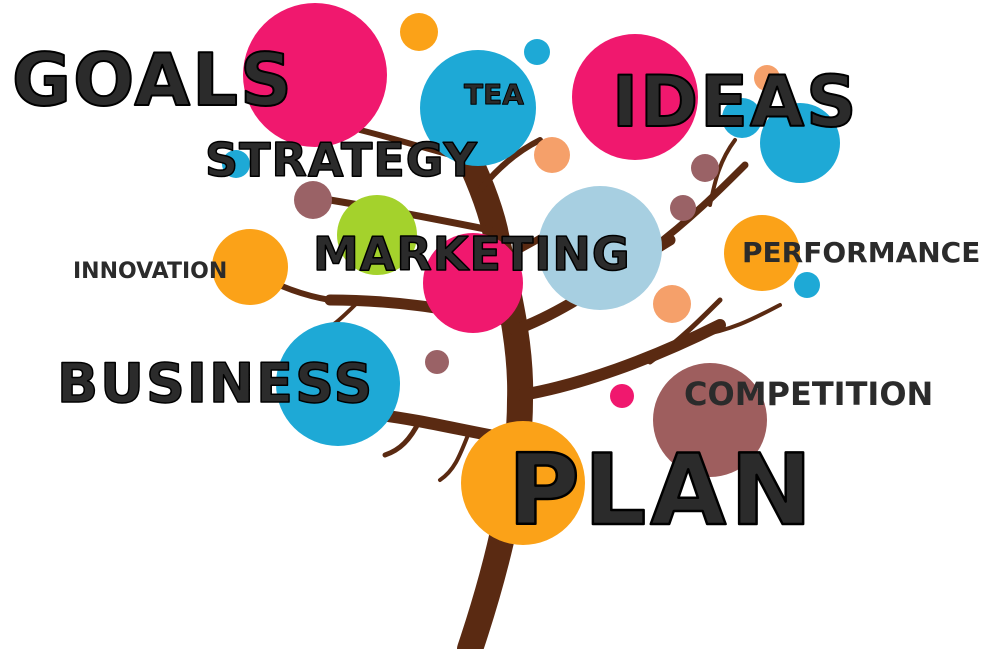  I want to click on circle-salmon-mid, so click(672, 304).